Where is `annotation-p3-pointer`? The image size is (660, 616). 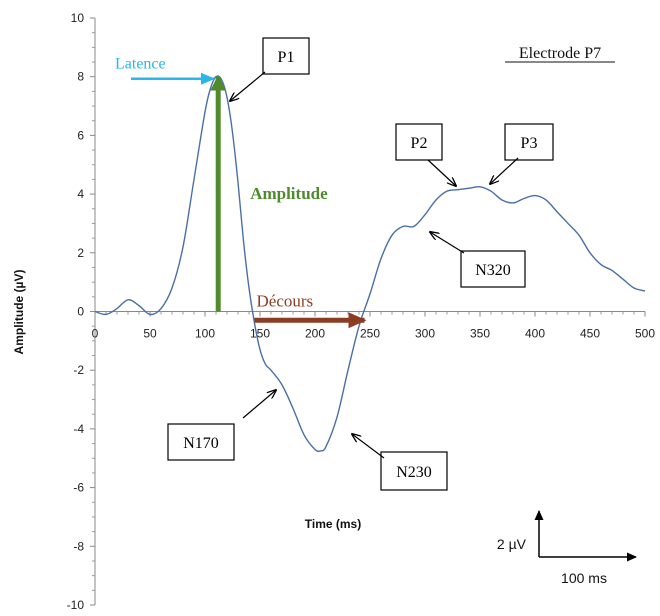 annotation-p3-pointer is located at coordinates (504, 170).